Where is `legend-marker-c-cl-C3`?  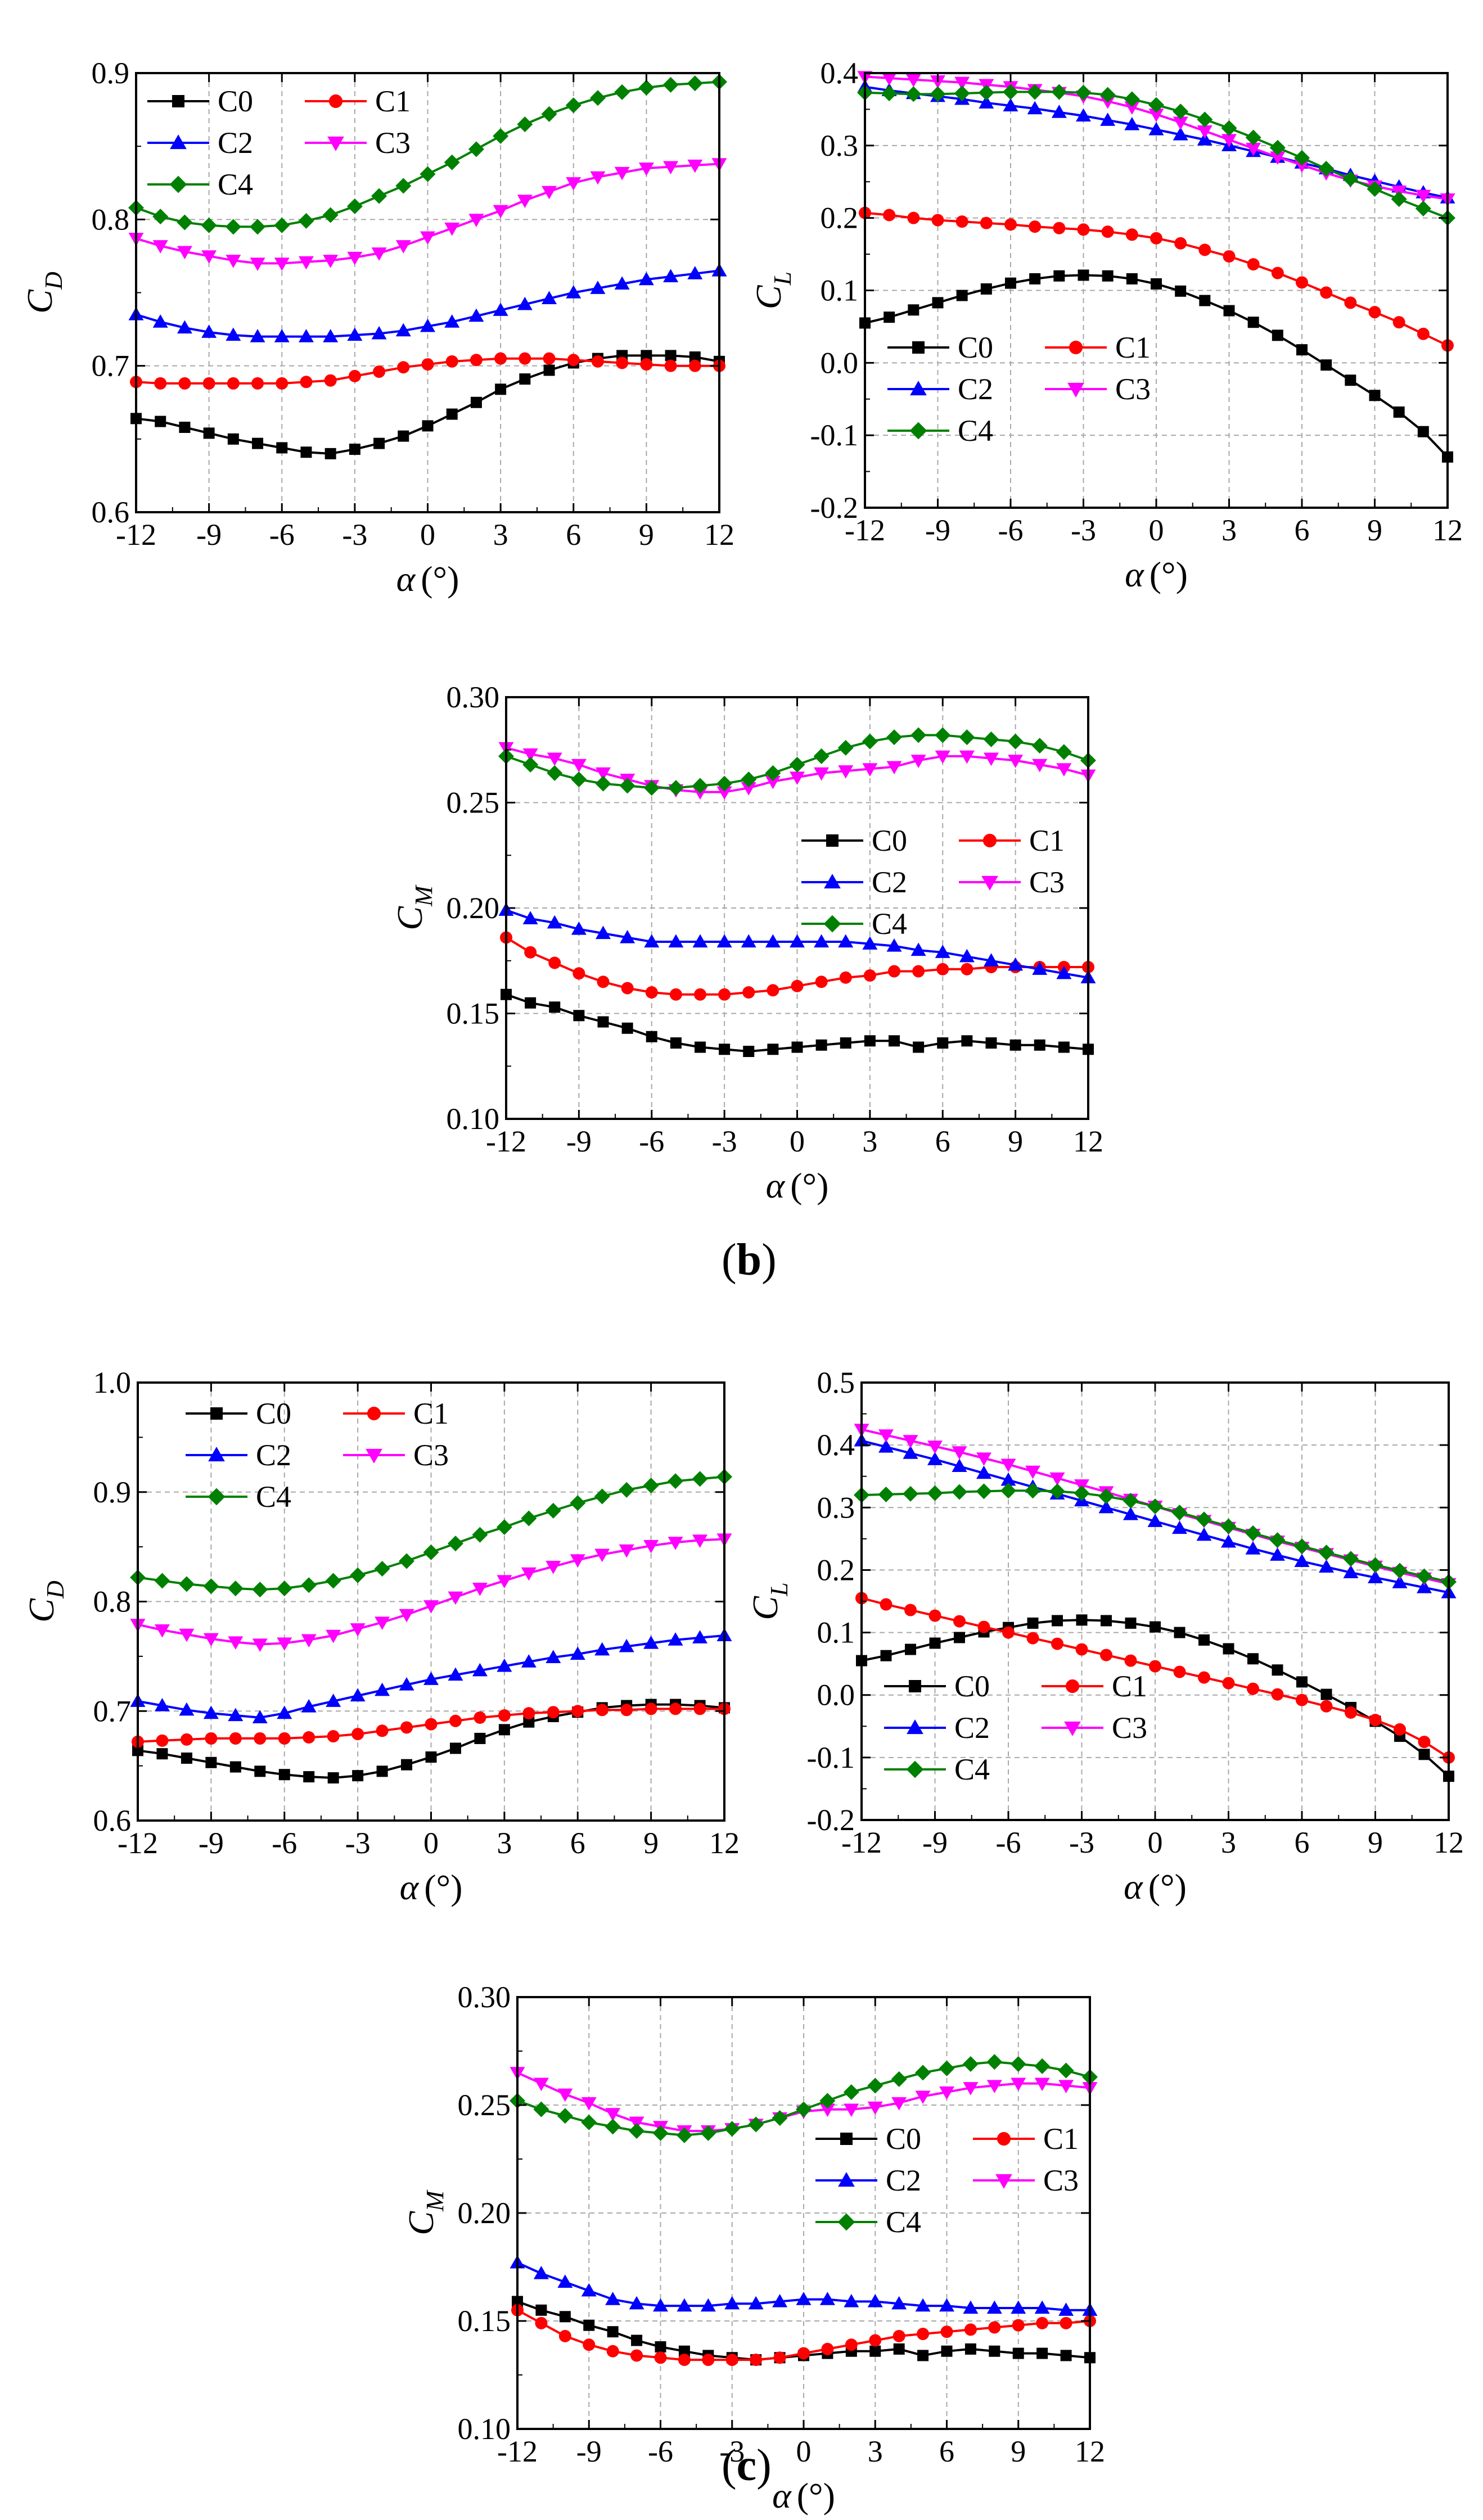 legend-marker-c-cl-C3 is located at coordinates (1072, 1728).